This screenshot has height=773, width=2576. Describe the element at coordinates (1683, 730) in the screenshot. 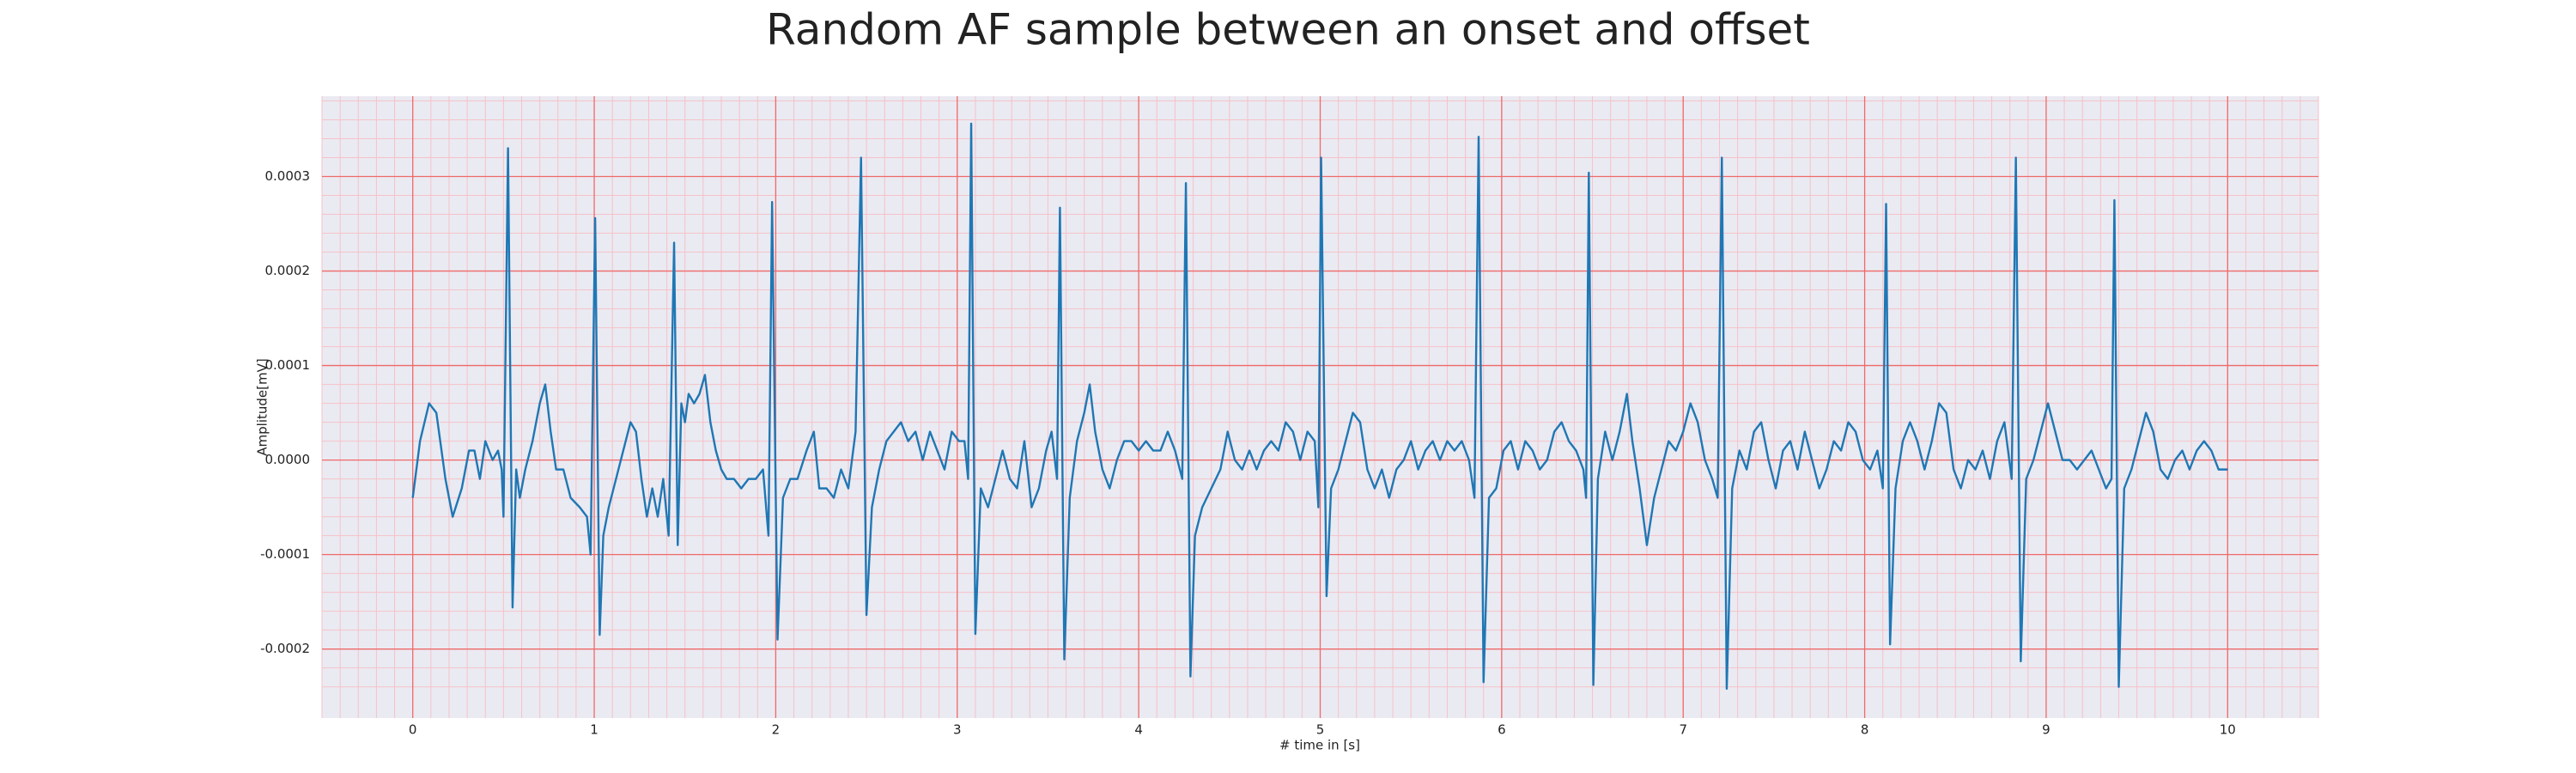

I see `x-tick-label: 7` at that location.